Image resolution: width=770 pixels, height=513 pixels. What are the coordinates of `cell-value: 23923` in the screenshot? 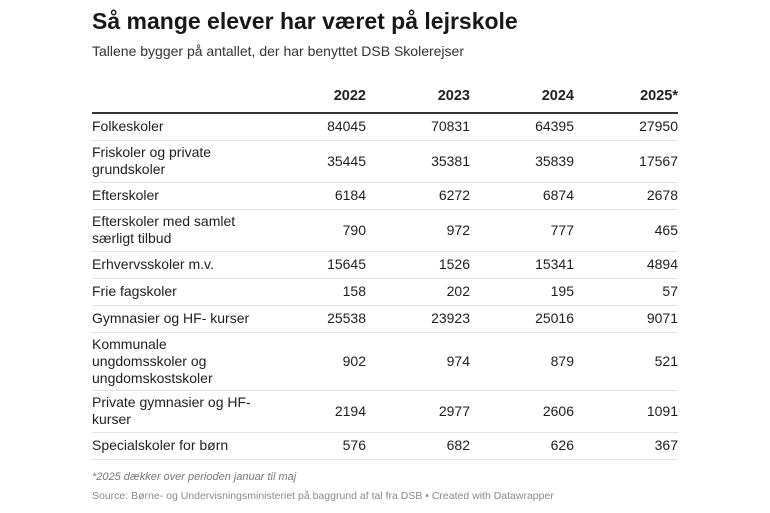 It's located at (418, 319).